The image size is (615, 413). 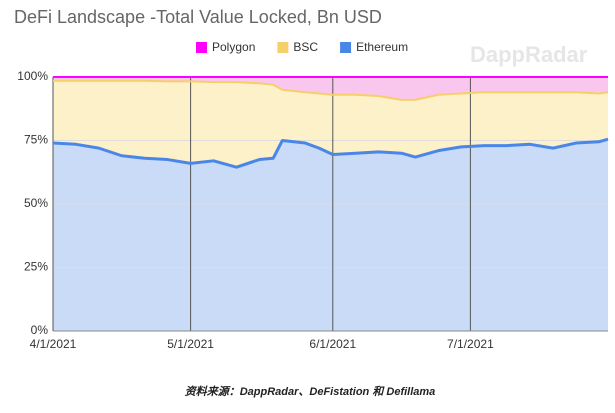 I want to click on x-tick-label: 6/1/2021, so click(x=332, y=344).